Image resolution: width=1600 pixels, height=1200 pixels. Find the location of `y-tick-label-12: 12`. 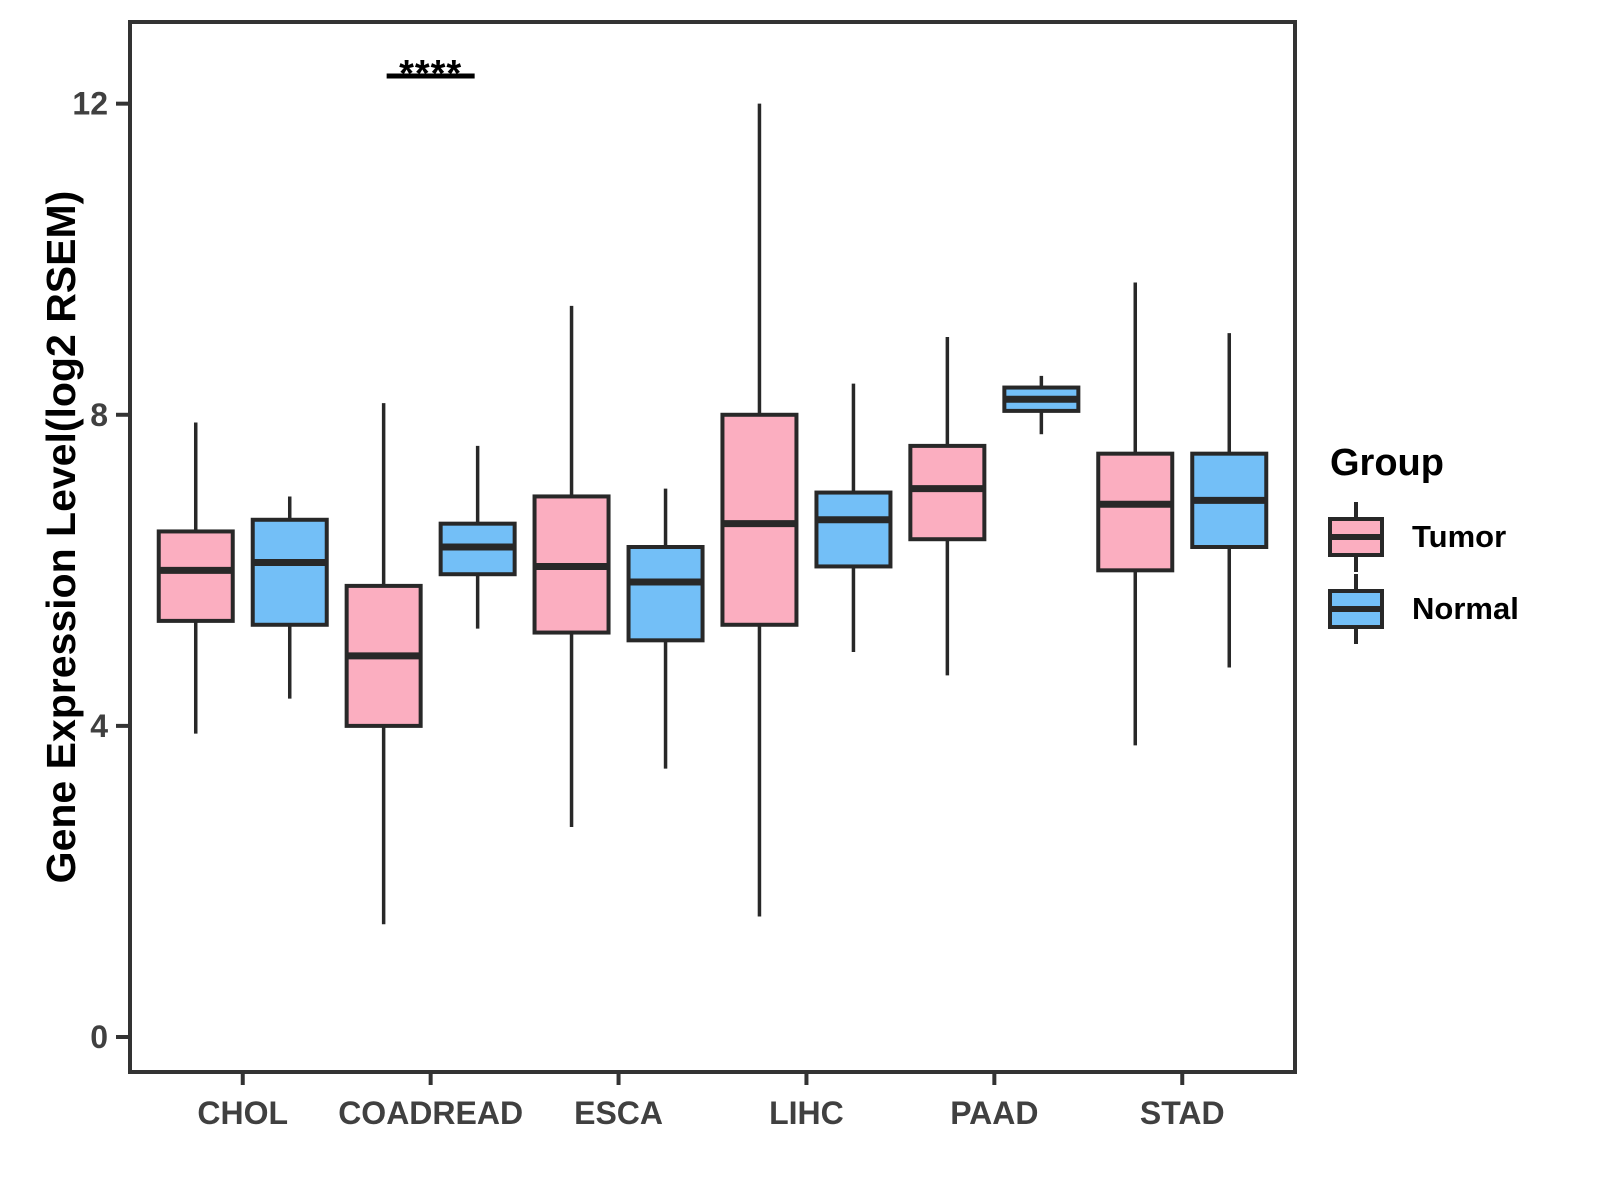

y-tick-label-12: 12 is located at coordinates (90, 104).